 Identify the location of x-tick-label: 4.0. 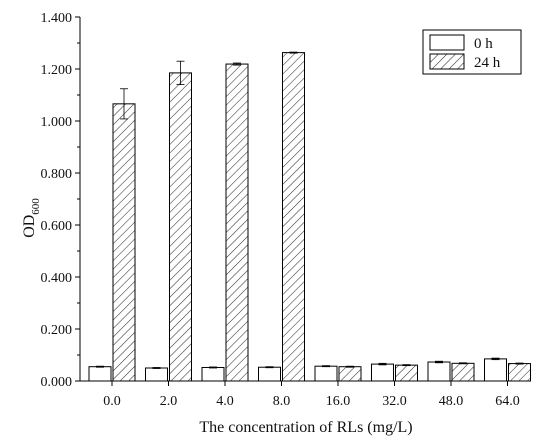
(225, 401).